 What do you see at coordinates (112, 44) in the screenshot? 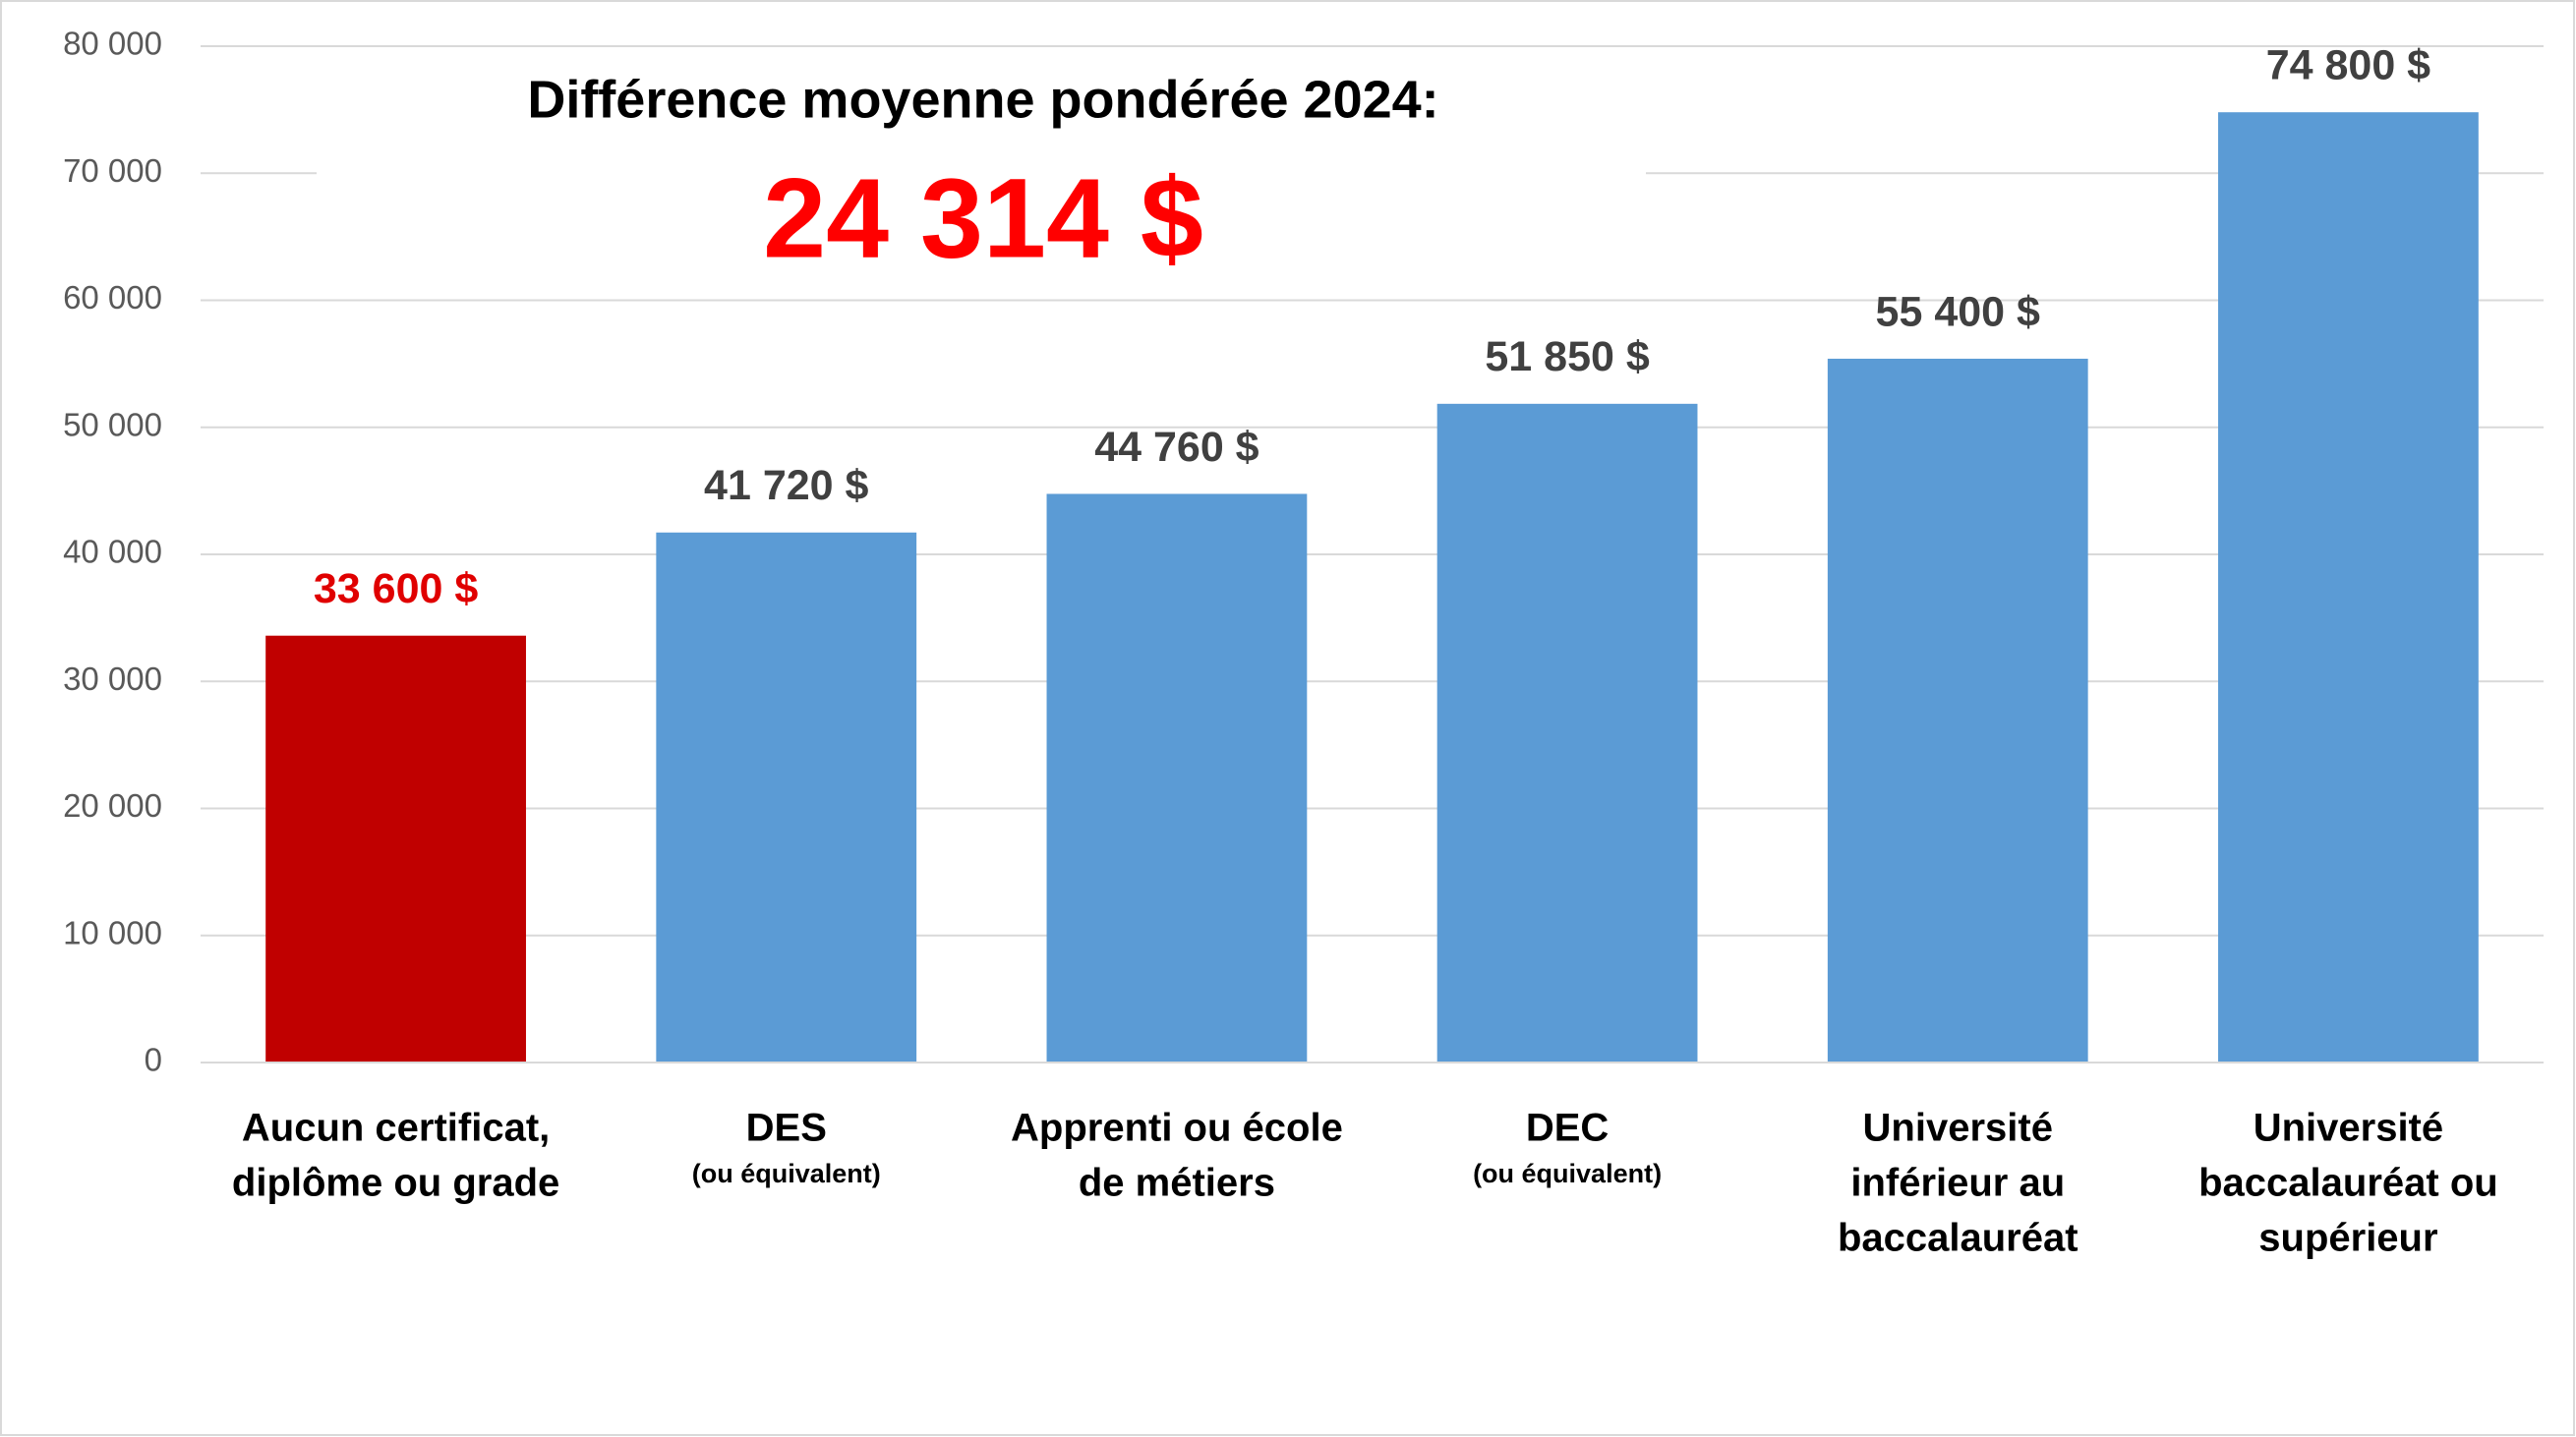
I see `y-tick-label: 80 000` at bounding box center [112, 44].